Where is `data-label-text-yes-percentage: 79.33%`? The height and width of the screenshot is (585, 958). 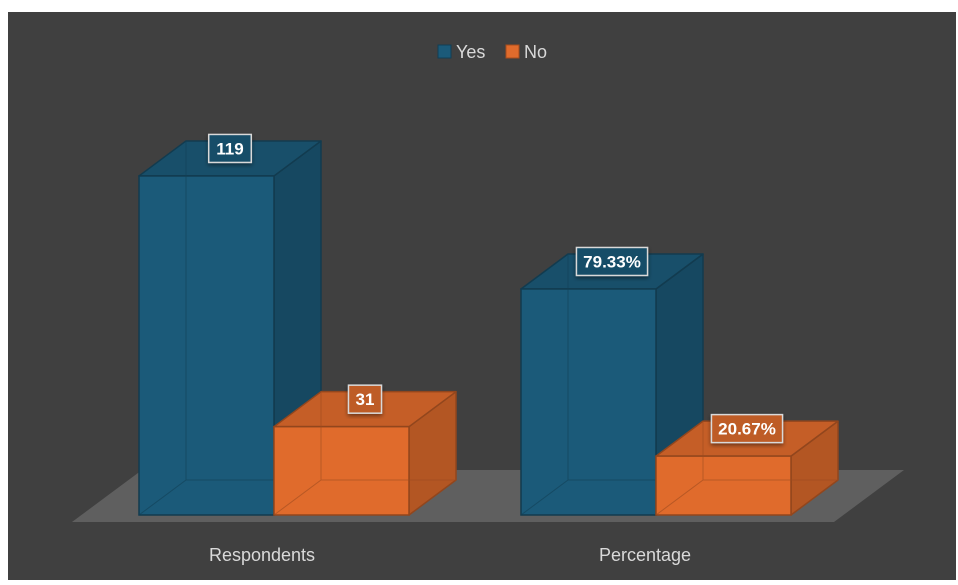
data-label-text-yes-percentage: 79.33% is located at coordinates (612, 261).